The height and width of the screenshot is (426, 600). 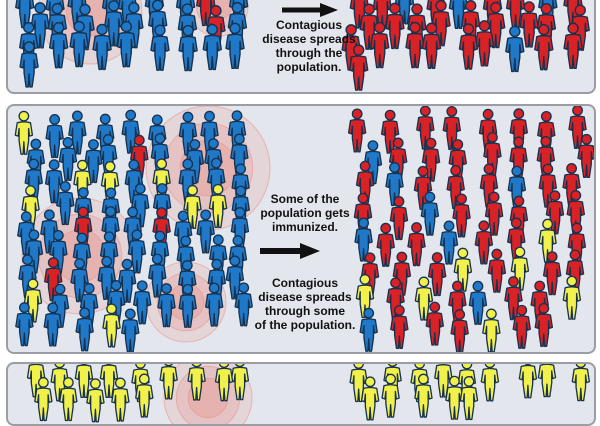 I want to click on caption-line: of the population., so click(x=305, y=325).